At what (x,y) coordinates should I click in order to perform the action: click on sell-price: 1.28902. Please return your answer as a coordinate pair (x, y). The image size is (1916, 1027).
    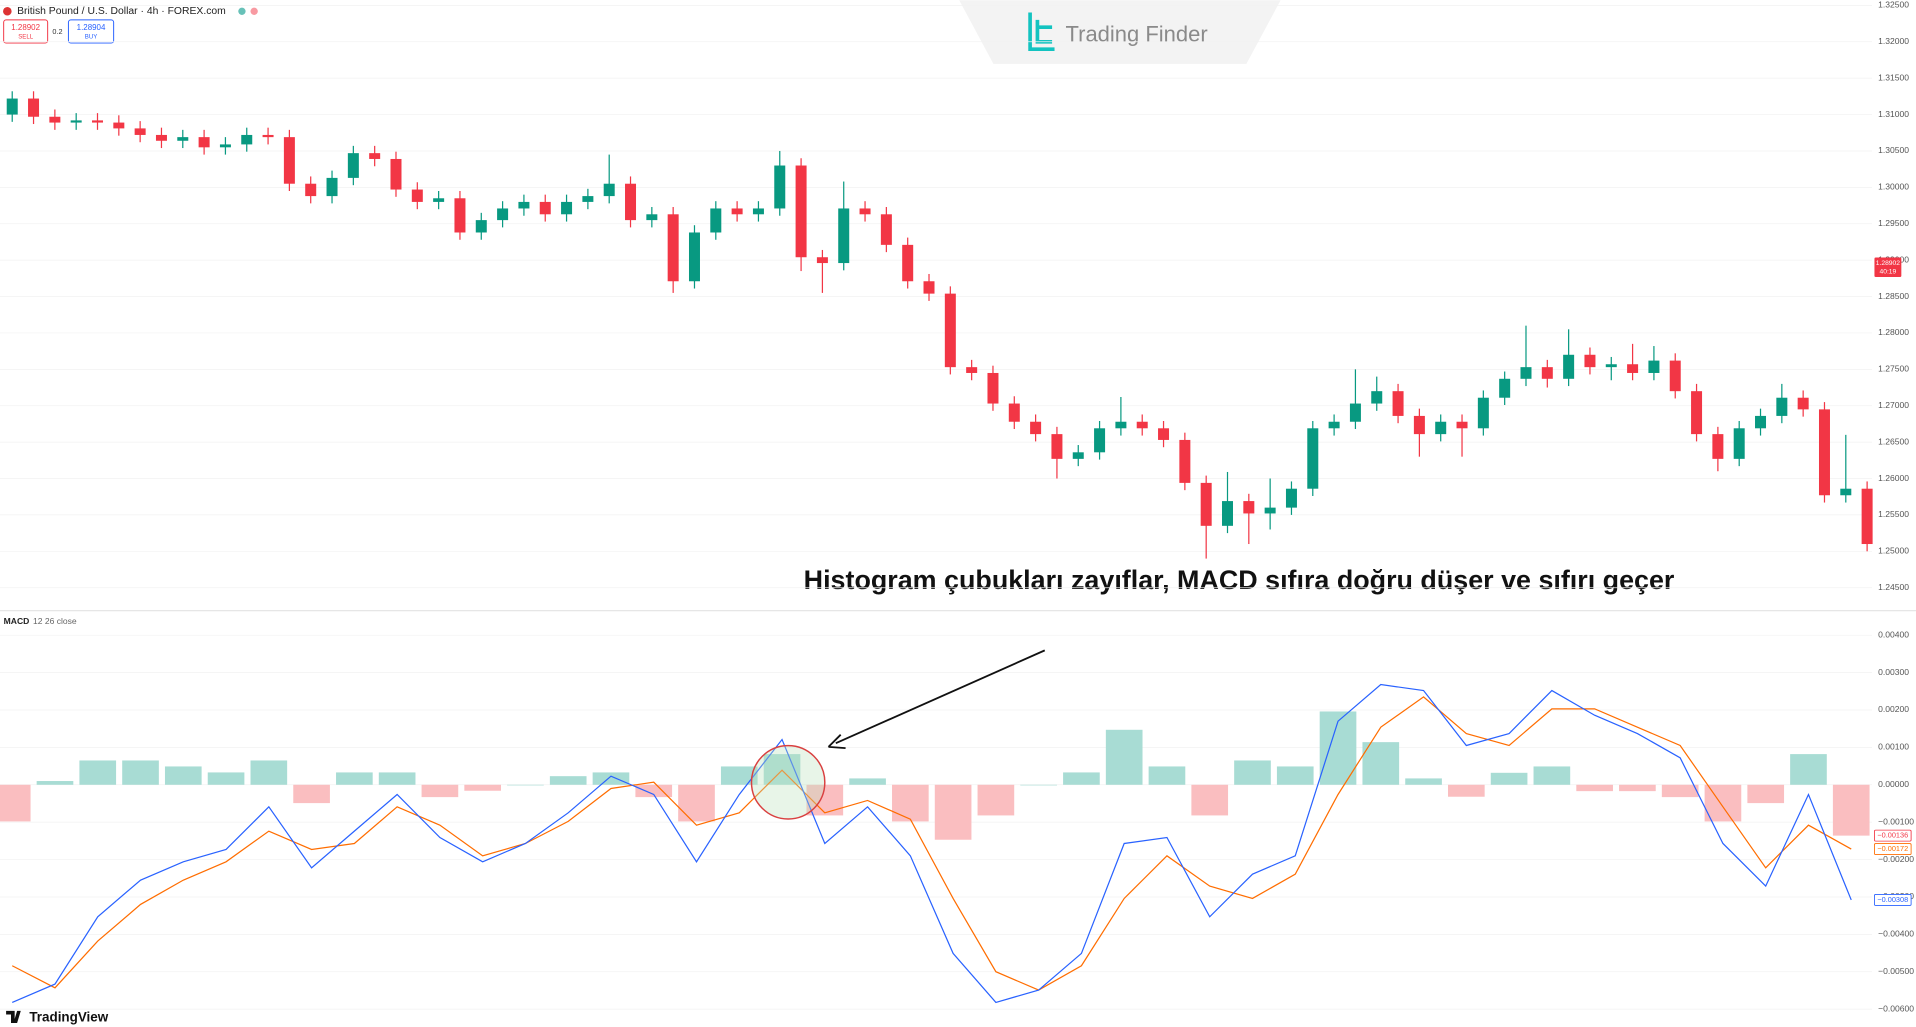
    Looking at the image, I should click on (25, 27).